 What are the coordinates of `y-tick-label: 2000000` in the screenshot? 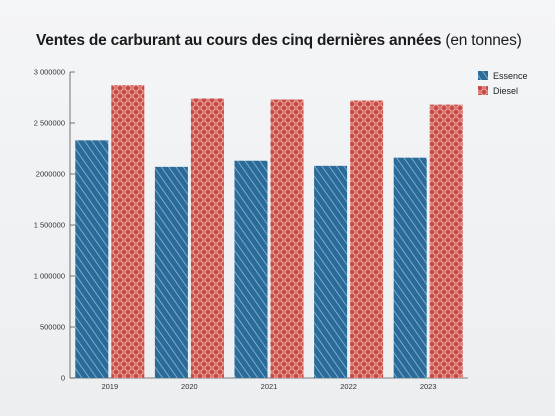 It's located at (50, 174).